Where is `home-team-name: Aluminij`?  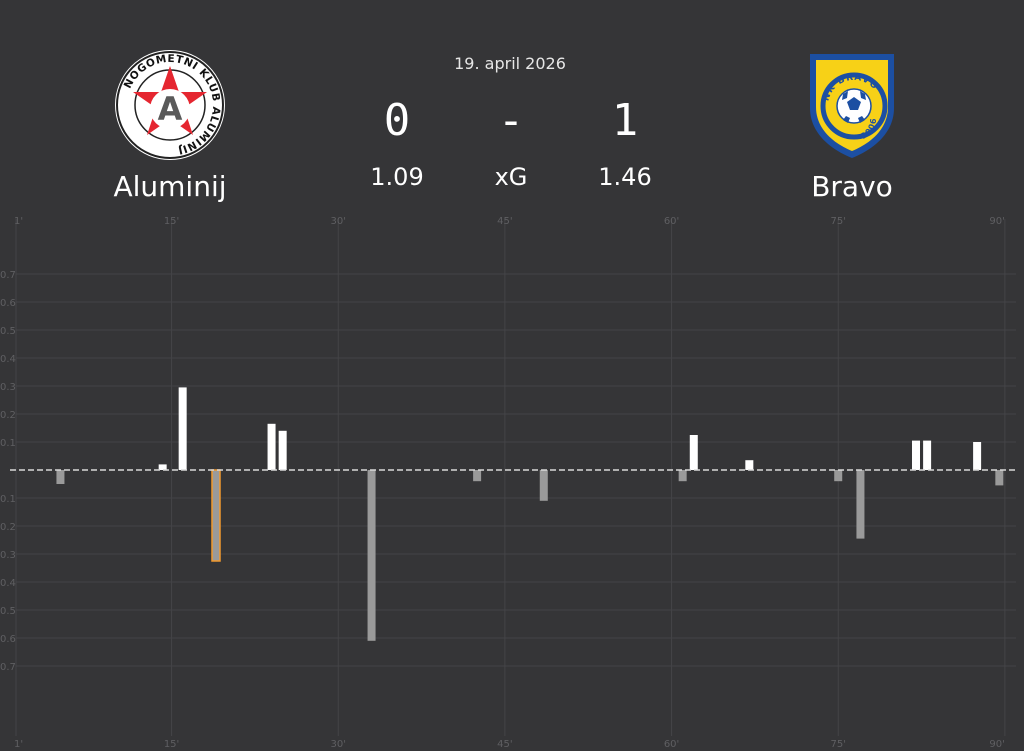 home-team-name: Aluminij is located at coordinates (170, 186).